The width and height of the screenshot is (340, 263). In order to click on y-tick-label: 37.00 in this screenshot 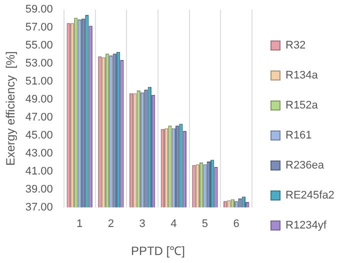, I will do `click(39, 207)`.